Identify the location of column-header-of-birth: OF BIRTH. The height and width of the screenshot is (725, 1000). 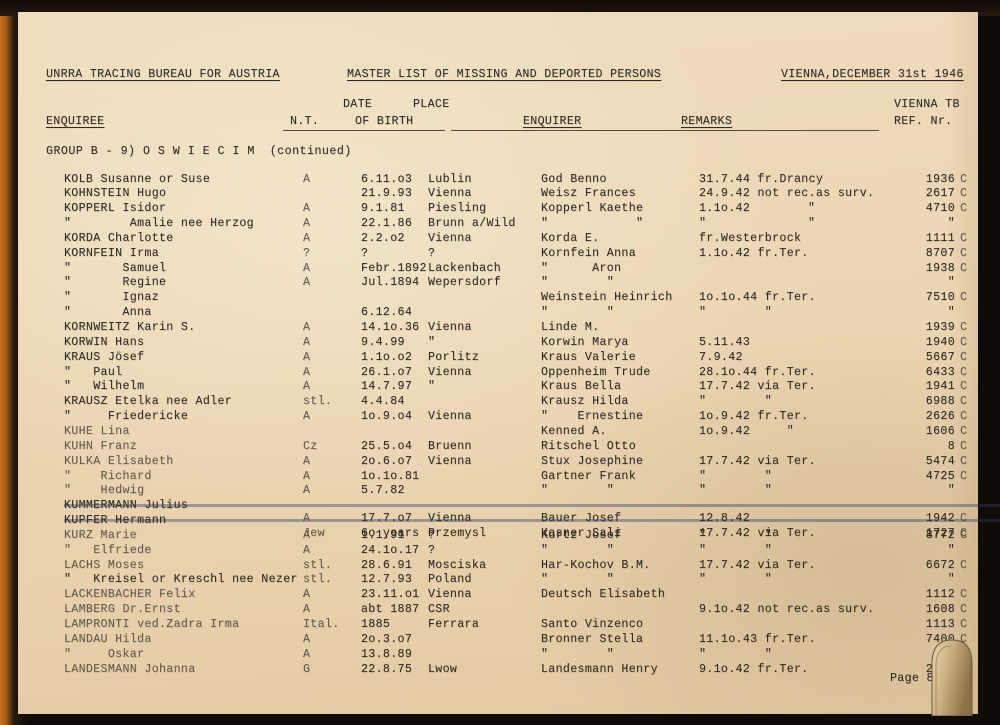
(384, 121).